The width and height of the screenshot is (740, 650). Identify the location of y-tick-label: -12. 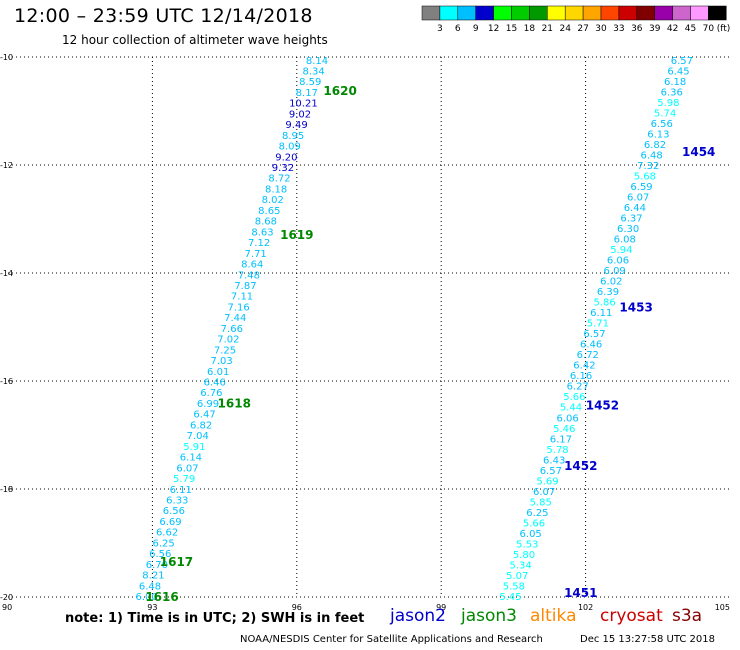
(6, 165).